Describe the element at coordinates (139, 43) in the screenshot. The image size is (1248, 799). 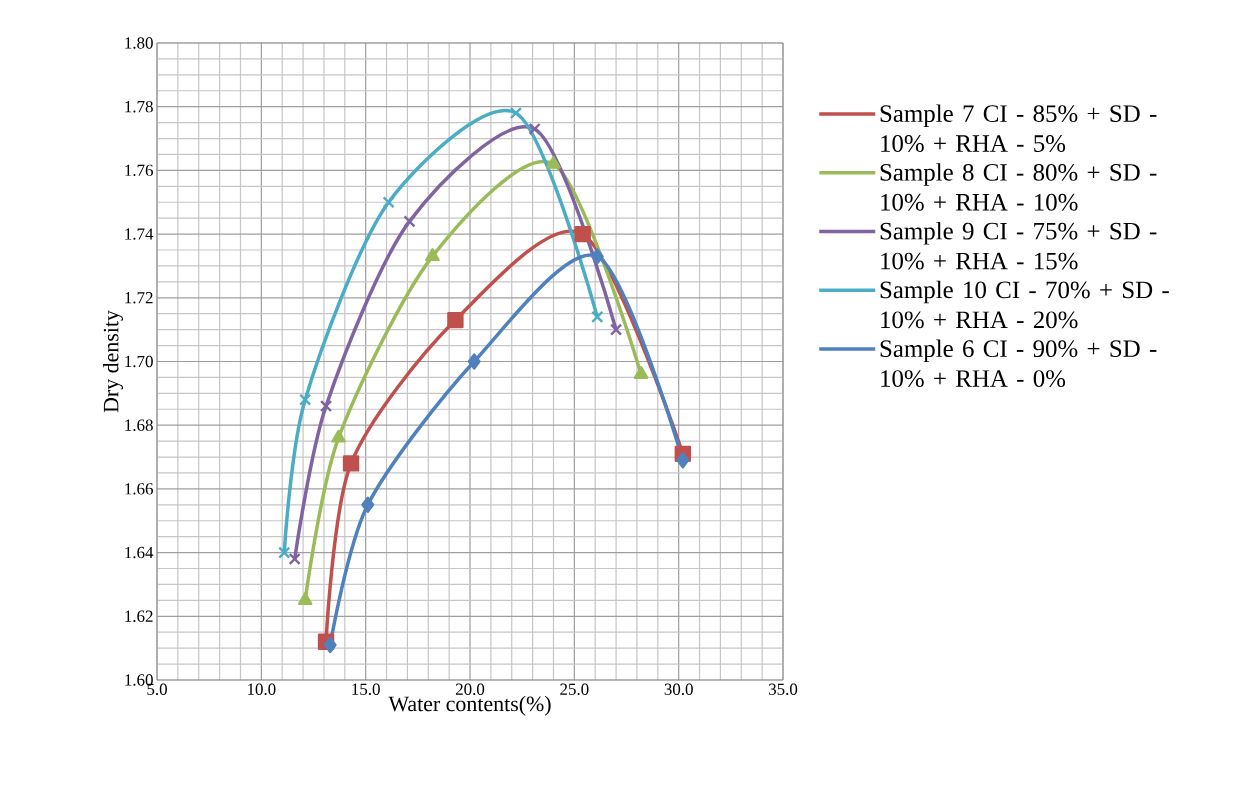
I see `y-tick-label: 1.80` at that location.